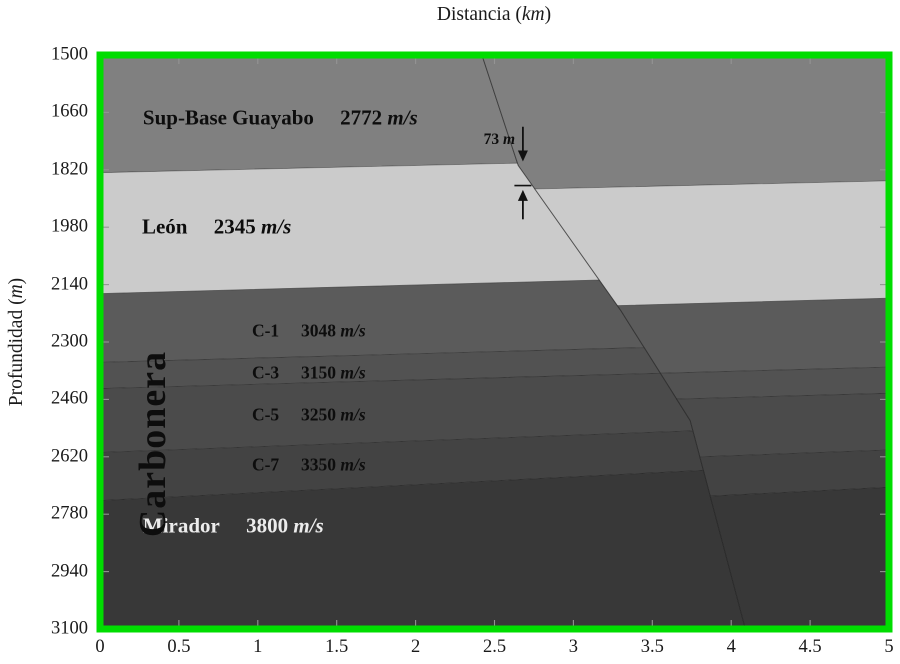 The height and width of the screenshot is (664, 900). What do you see at coordinates (508, 140) in the screenshot?
I see `fault-throw-unit: m` at bounding box center [508, 140].